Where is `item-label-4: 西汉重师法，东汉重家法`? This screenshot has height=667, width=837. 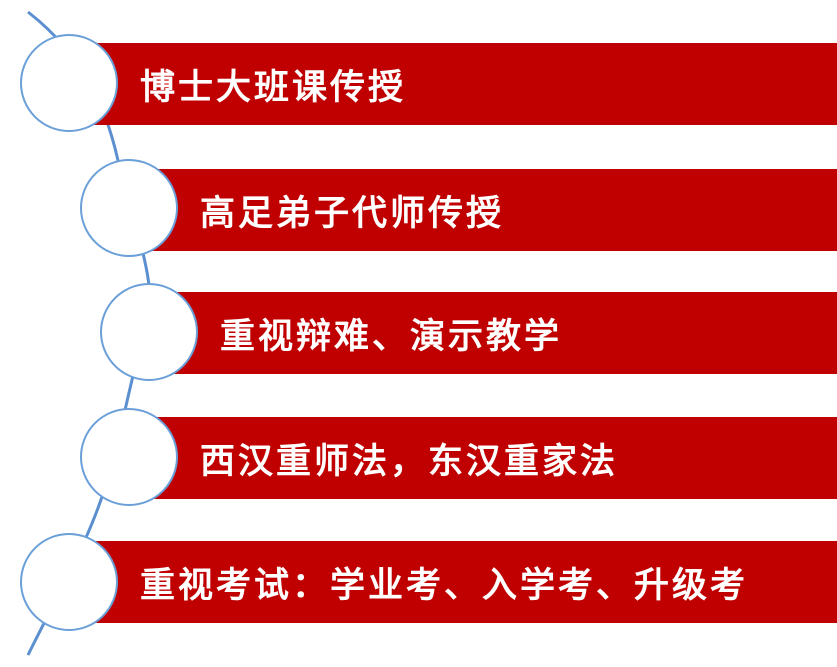 item-label-4: 西汉重师法，东汉重家法 is located at coordinates (409, 461).